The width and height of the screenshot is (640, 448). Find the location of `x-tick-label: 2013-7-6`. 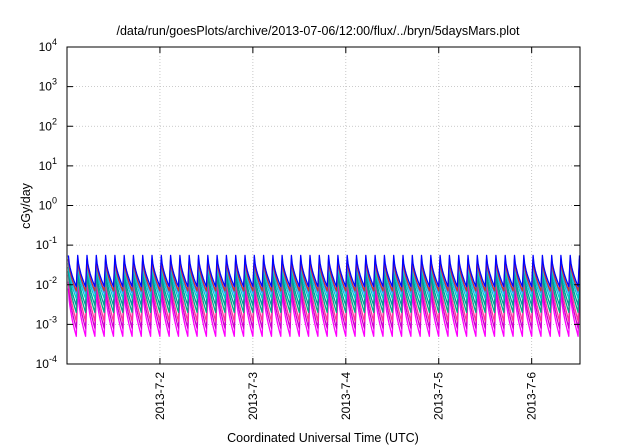

x-tick-label: 2013-7-6 is located at coordinates (532, 396).